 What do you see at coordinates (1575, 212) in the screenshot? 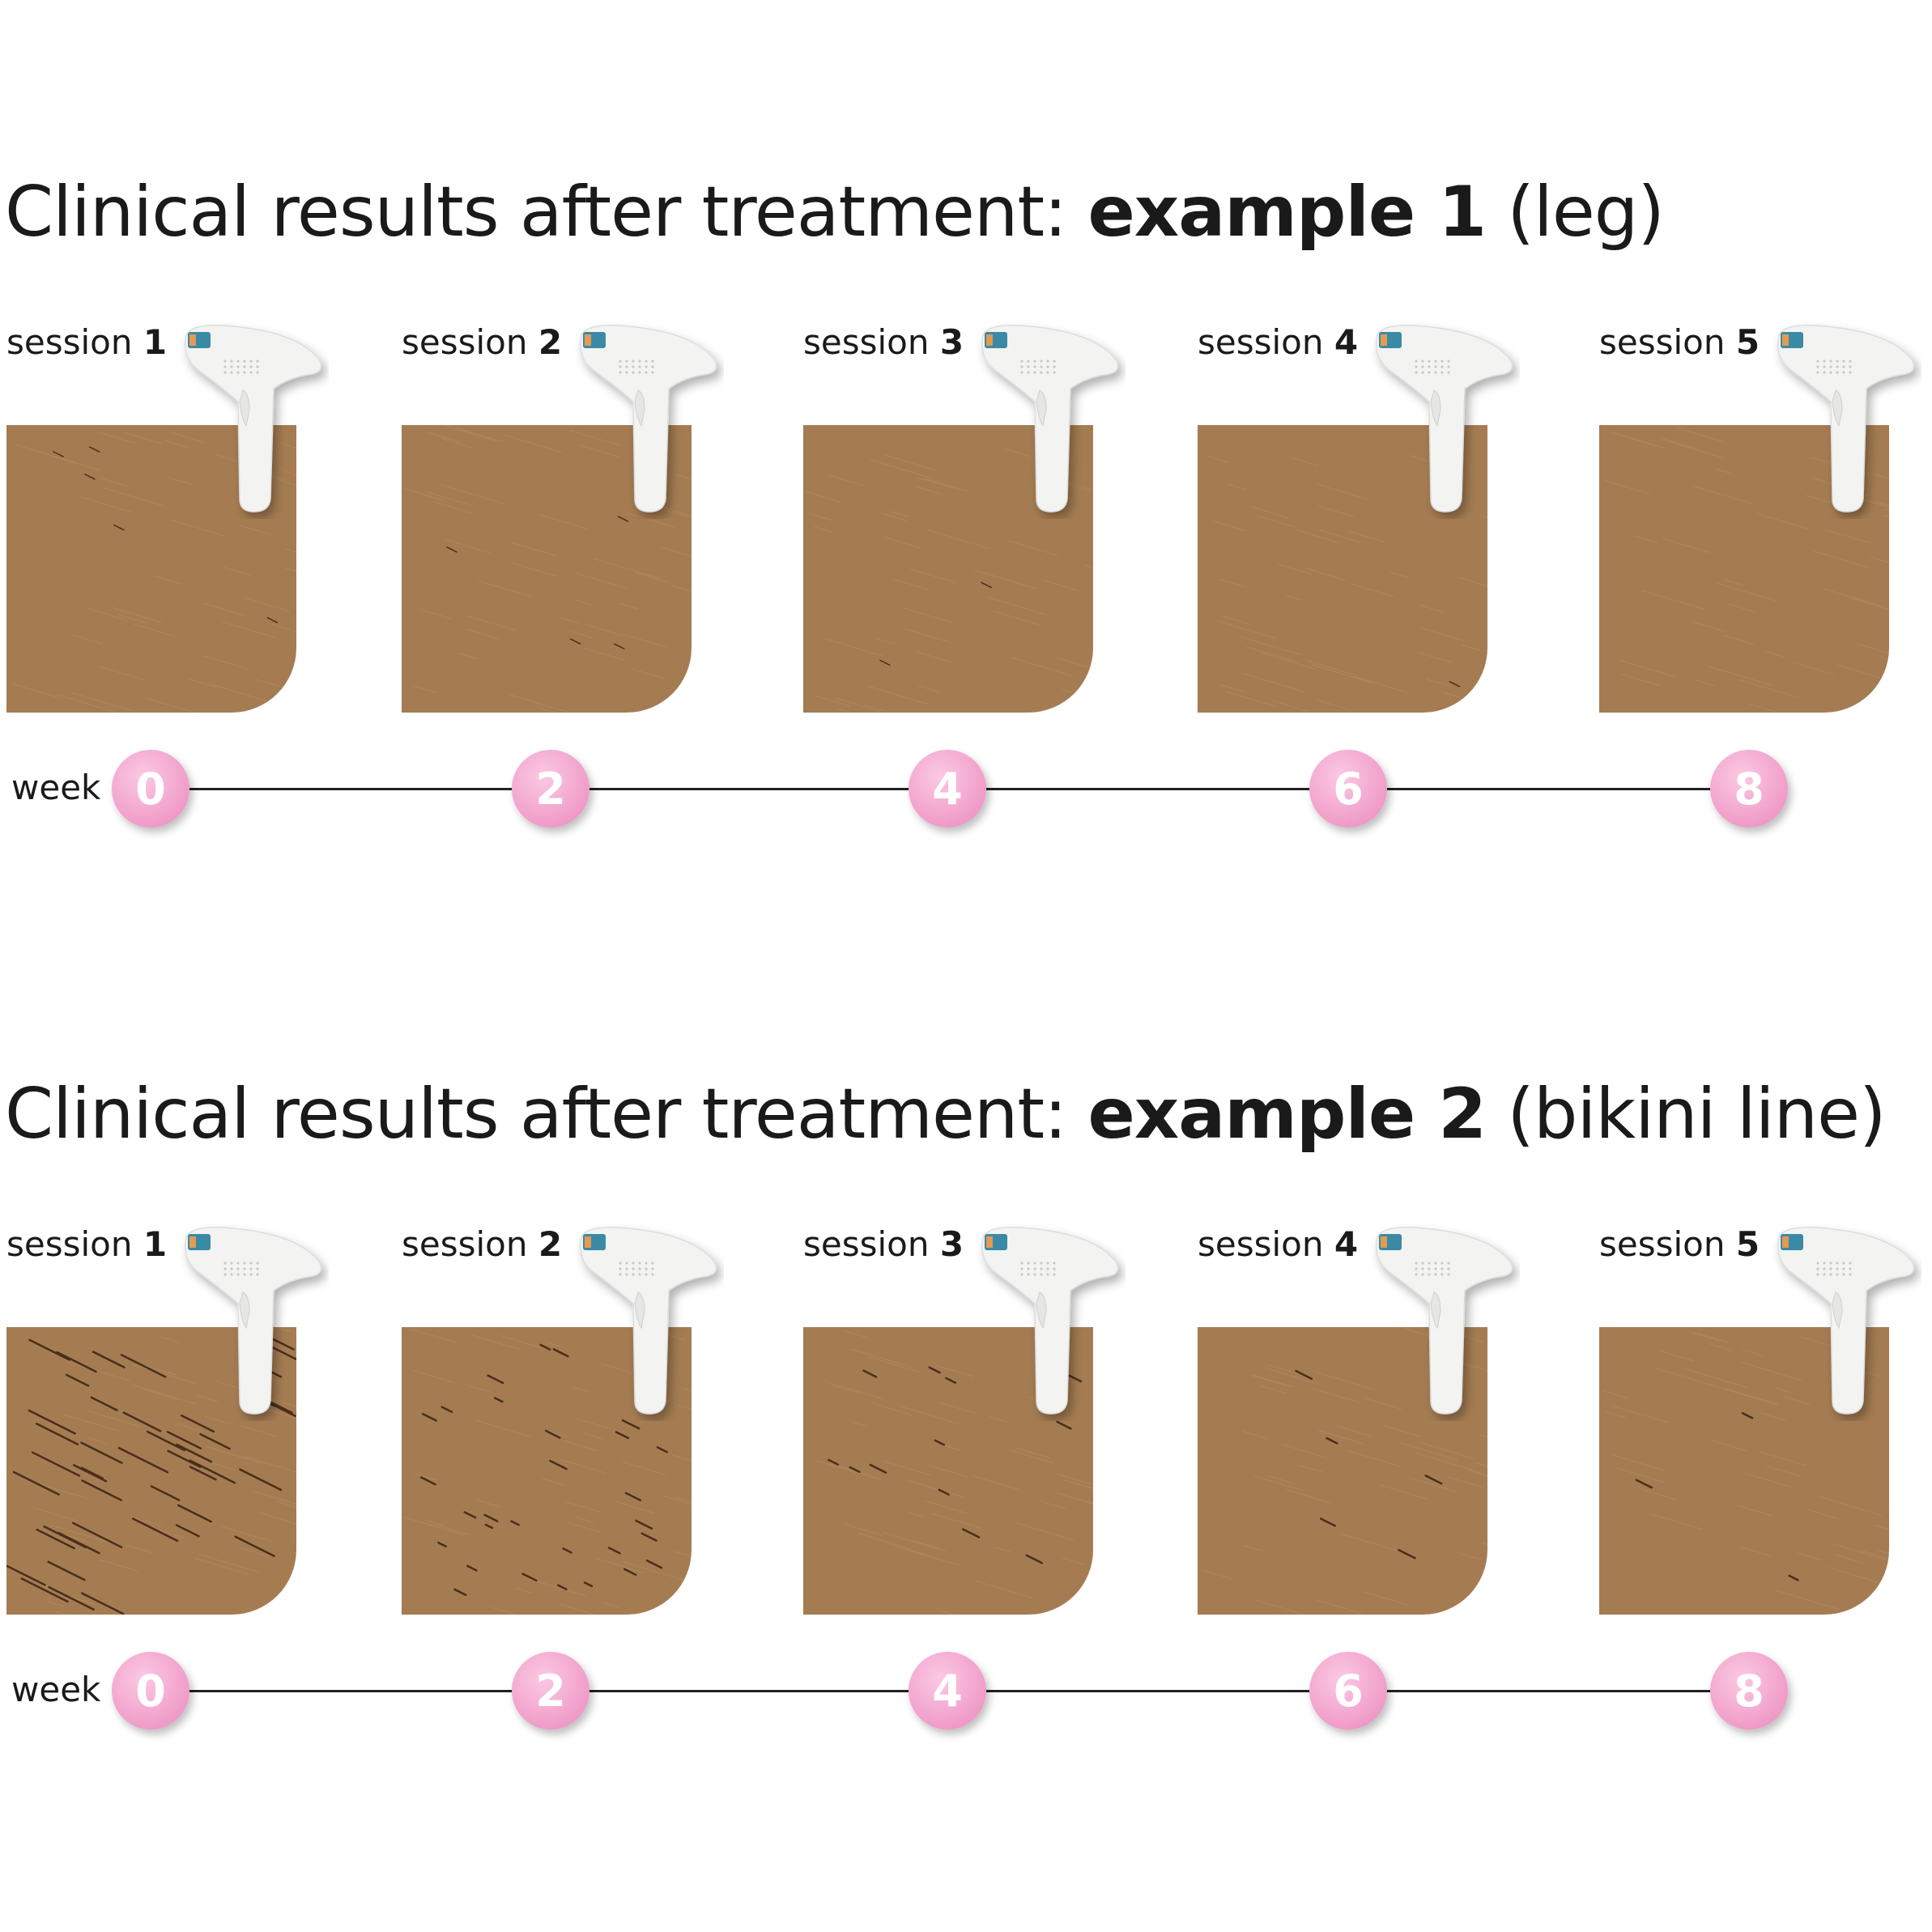
I see `title-suffix: (leg)` at bounding box center [1575, 212].